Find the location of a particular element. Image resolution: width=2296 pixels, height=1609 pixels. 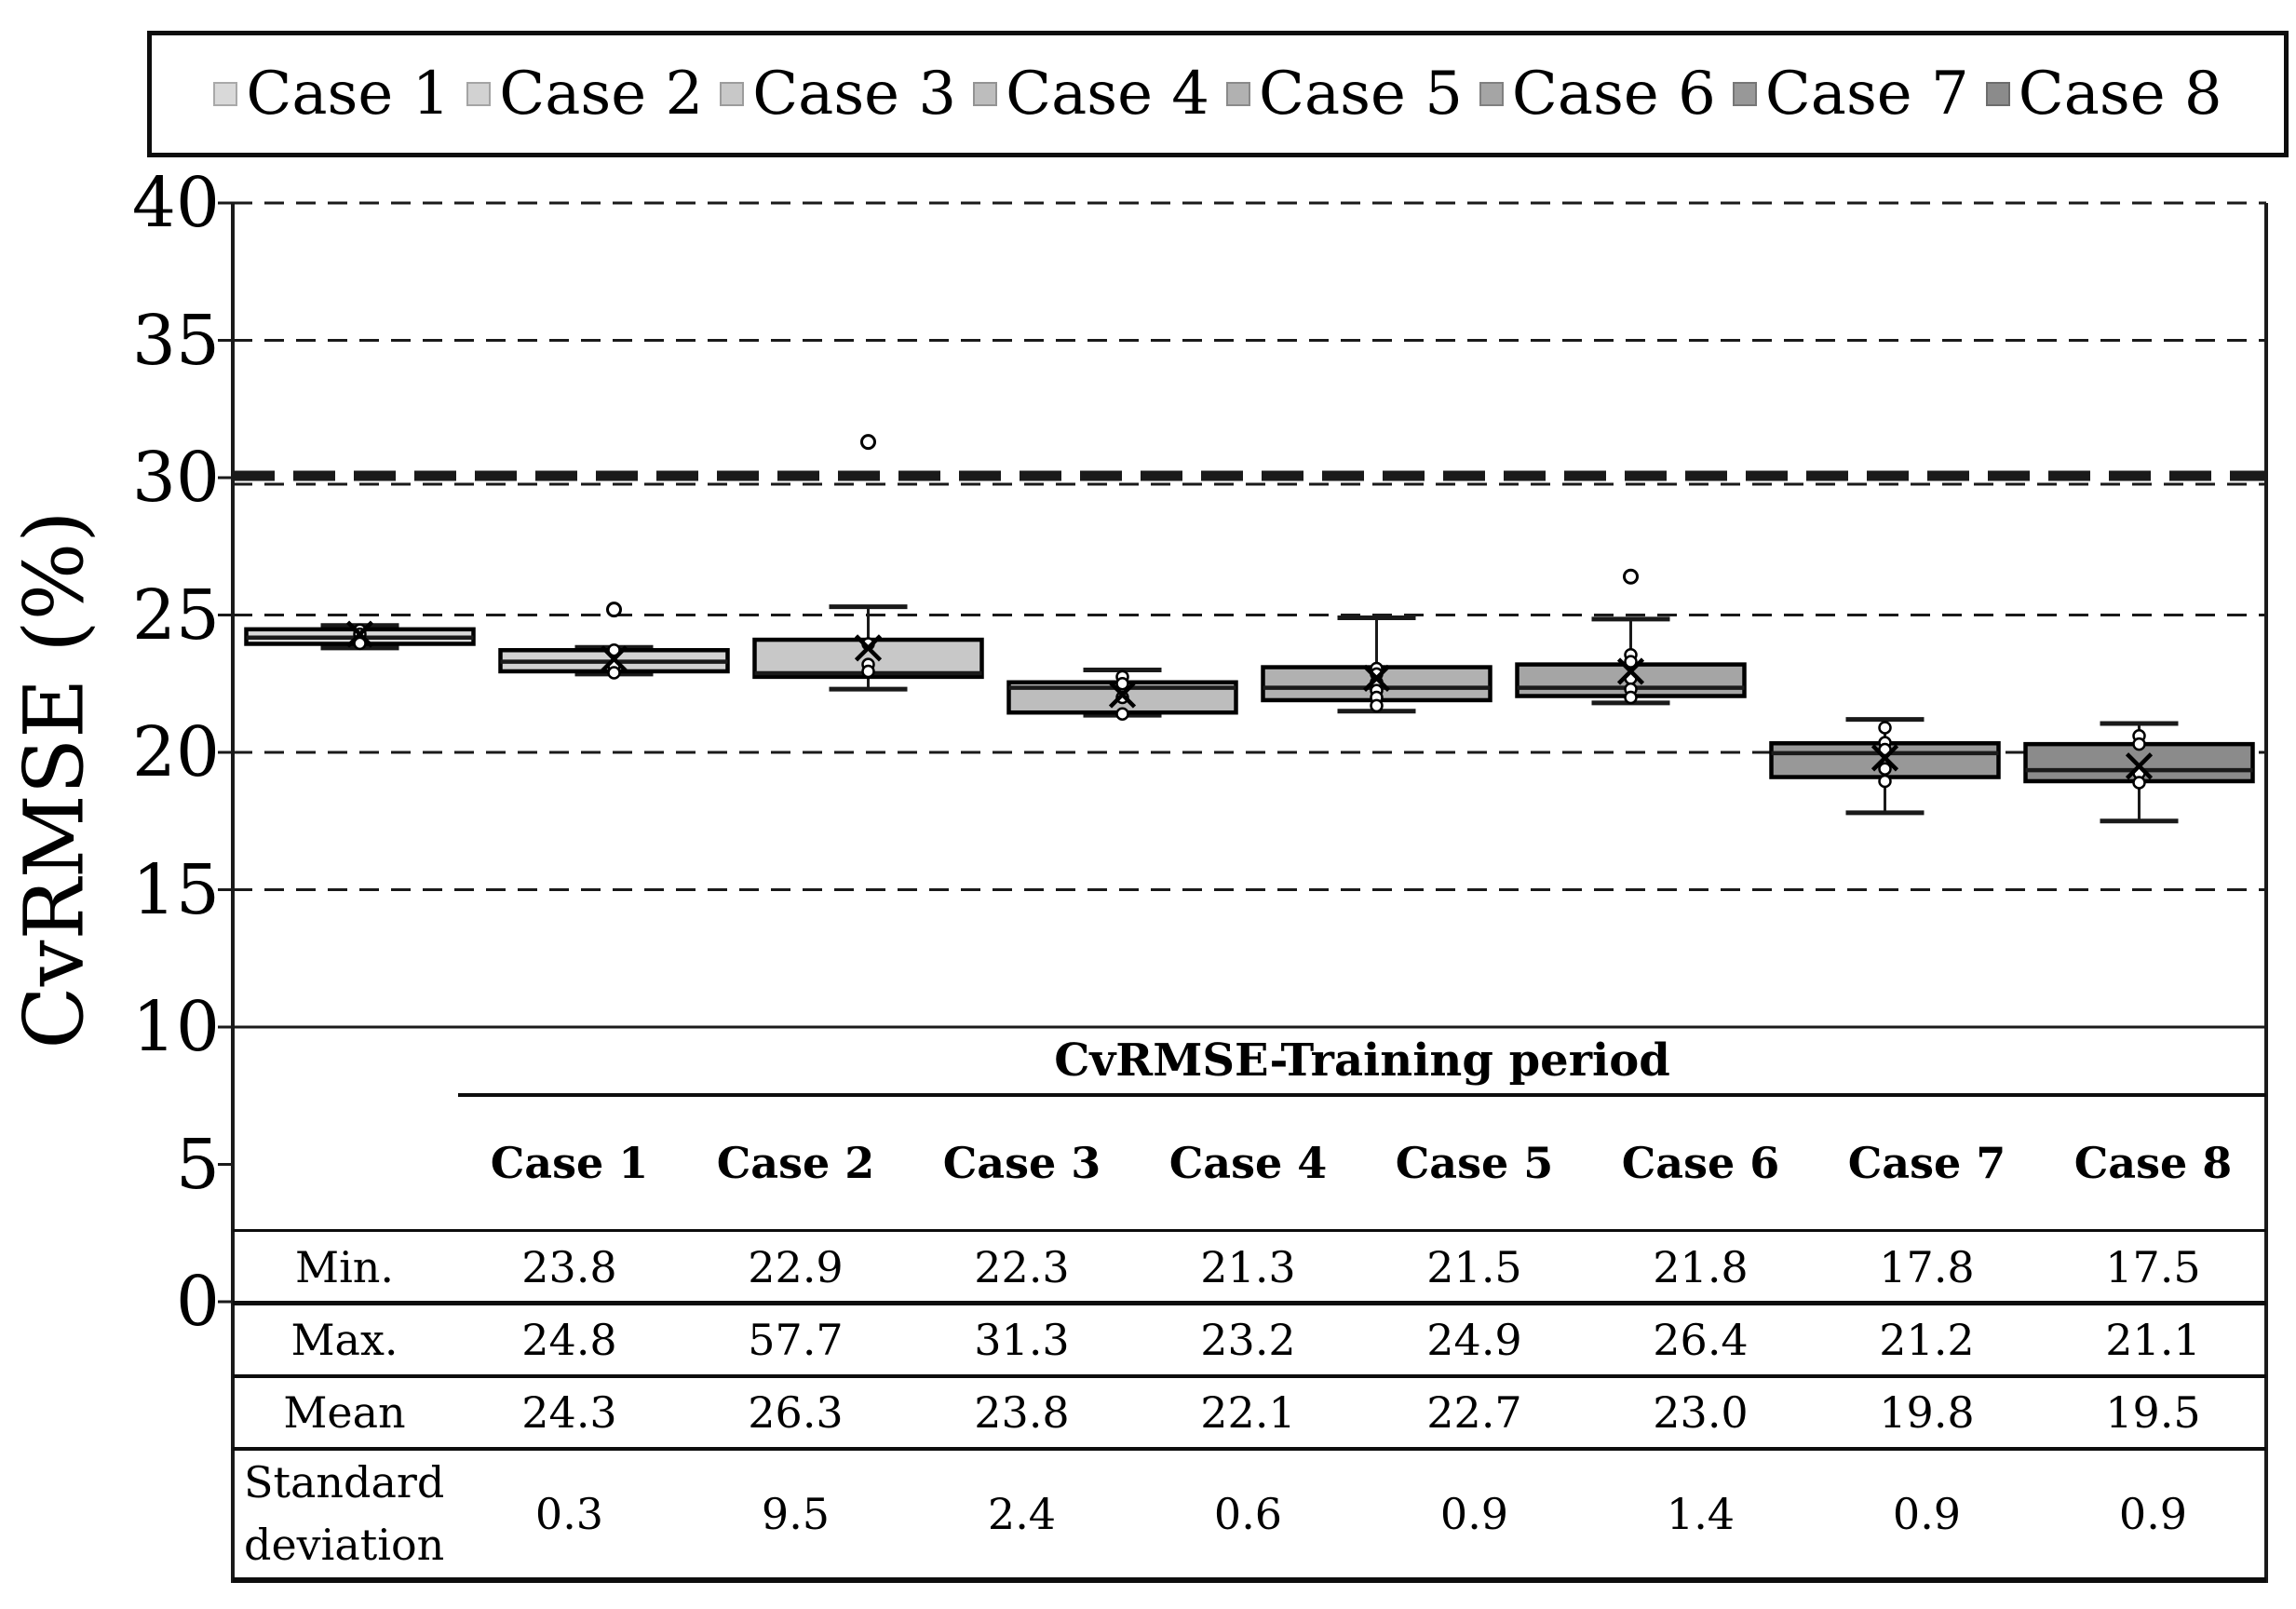

cell-mean-case-1: 24.3 is located at coordinates (569, 1412).